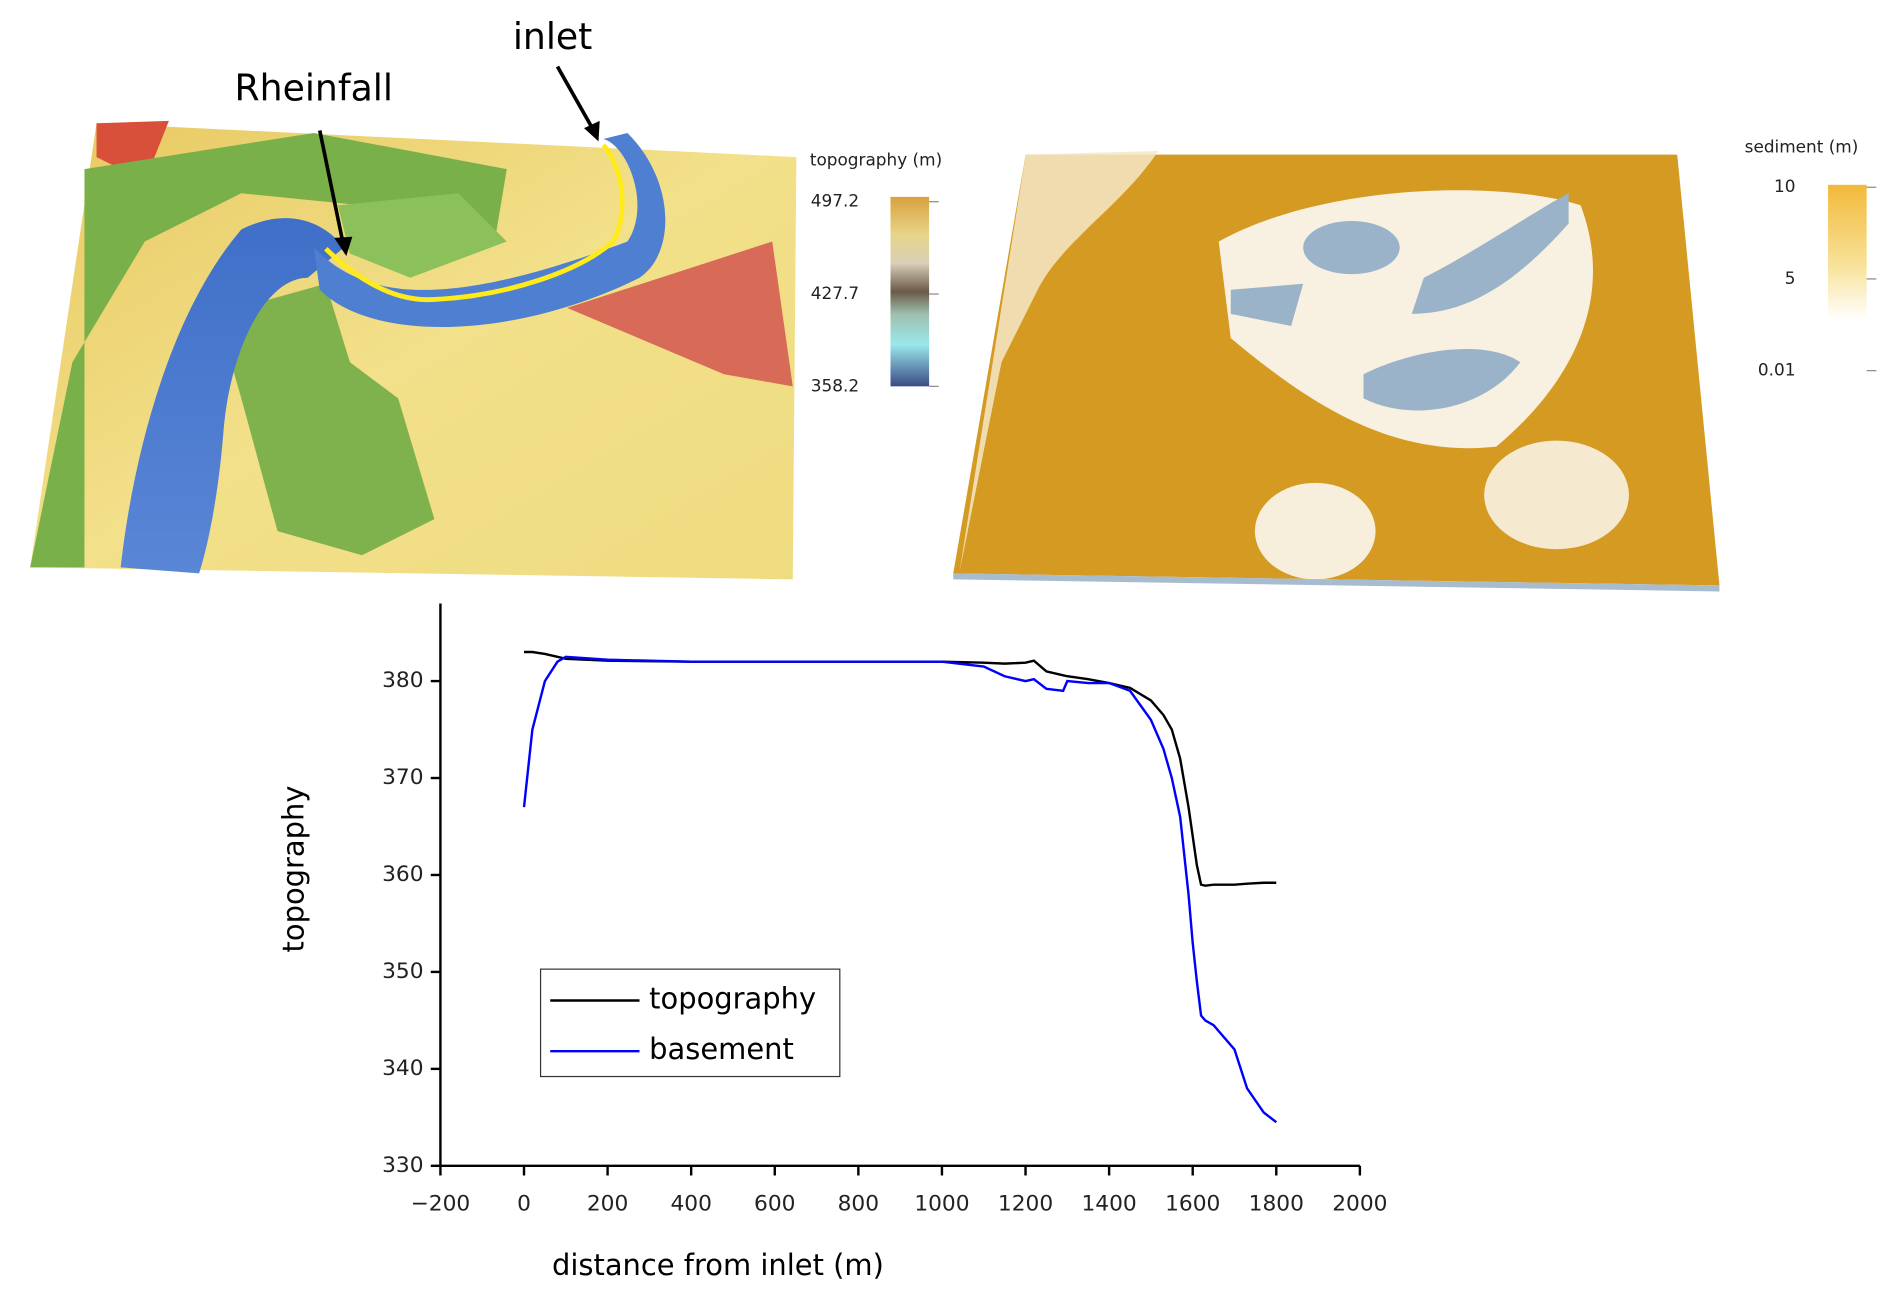 This screenshot has width=1892, height=1306. What do you see at coordinates (1802, 146) in the screenshot?
I see `colorbar-title: sediment (m)` at bounding box center [1802, 146].